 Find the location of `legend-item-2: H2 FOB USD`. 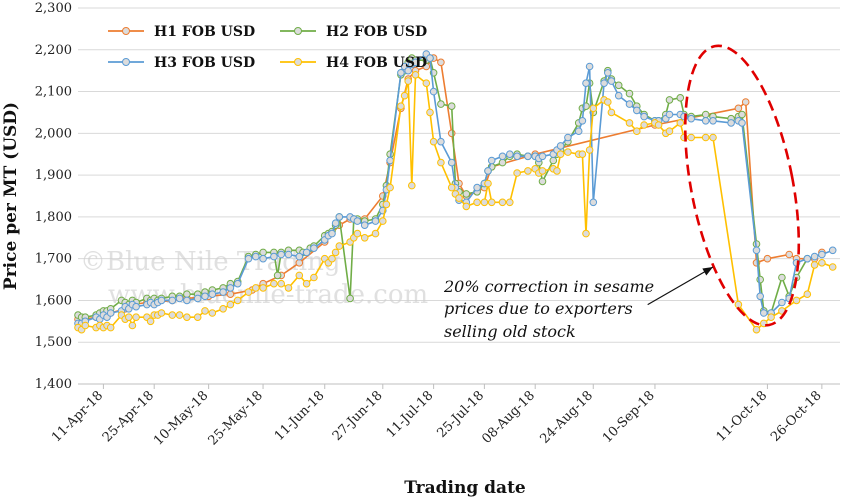

legend-item-2: H2 FOB USD is located at coordinates (353, 32).